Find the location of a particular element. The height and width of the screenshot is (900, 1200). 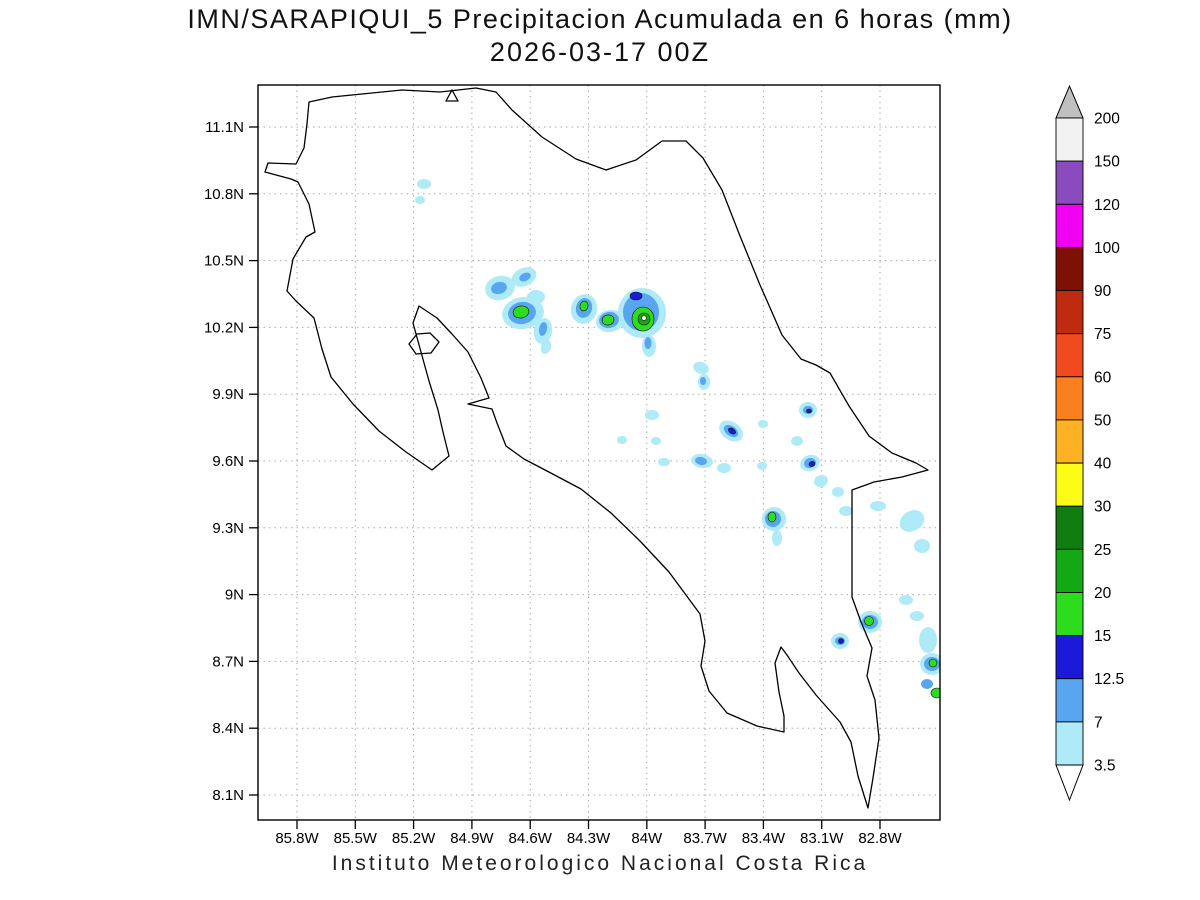

y-tick-label: 11.1N is located at coordinates (224, 127).